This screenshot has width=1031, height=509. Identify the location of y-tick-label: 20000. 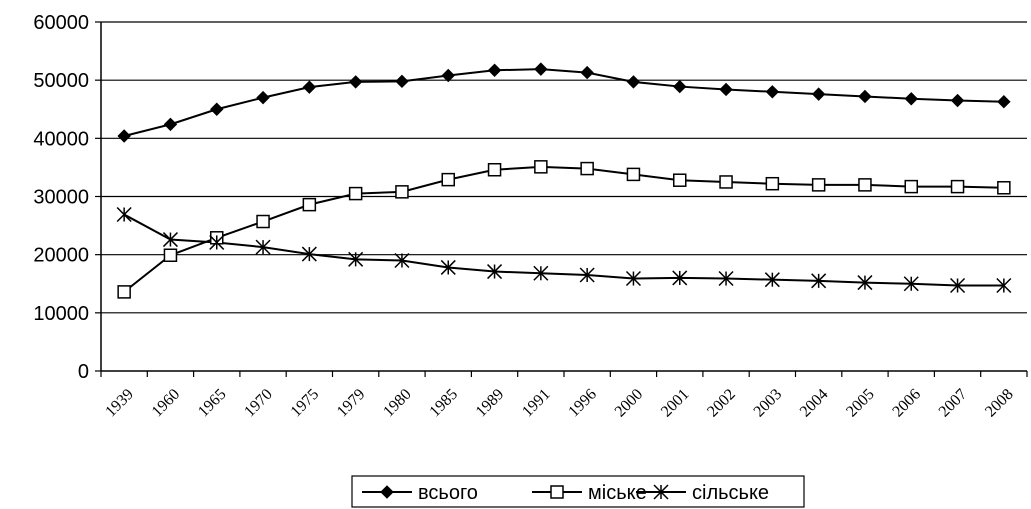
(61, 256).